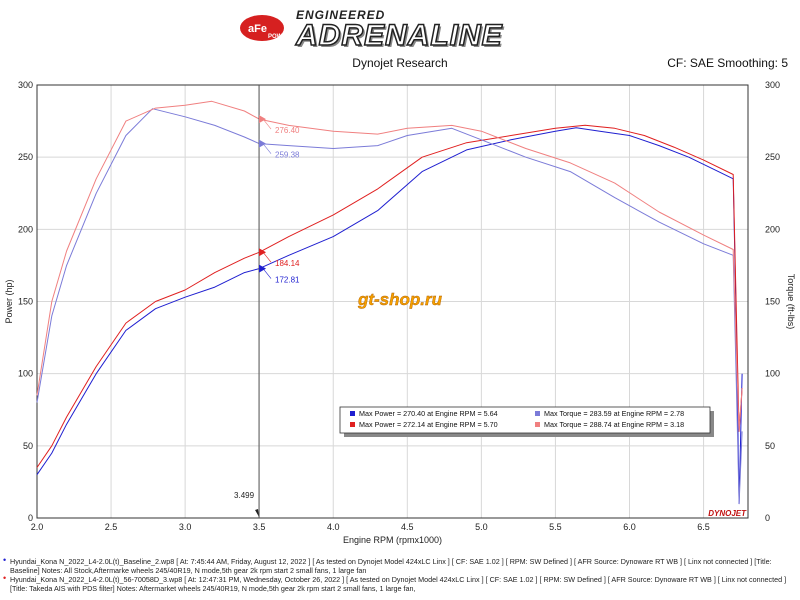 The image size is (800, 600). Describe the element at coordinates (5, 560) in the screenshot. I see `footer-run1-marker-icon: •` at that location.